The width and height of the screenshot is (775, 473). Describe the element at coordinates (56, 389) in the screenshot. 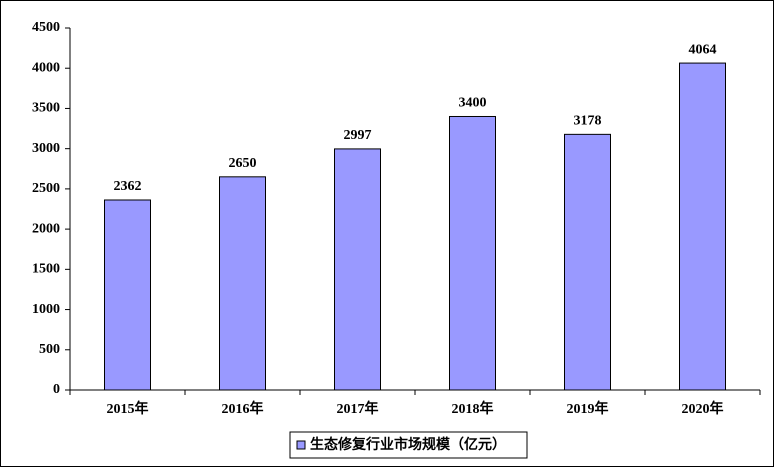

I see `y-tick-label: 0` at that location.